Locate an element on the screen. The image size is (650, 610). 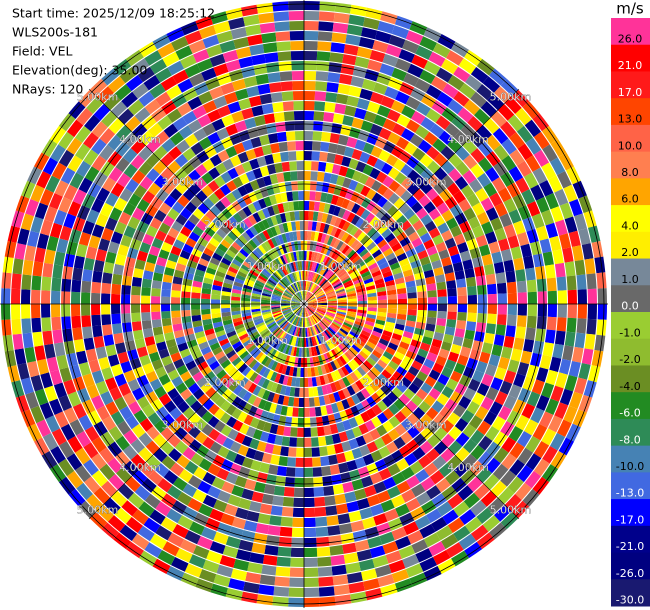
range-label: 1.00km is located at coordinates (267, 266).